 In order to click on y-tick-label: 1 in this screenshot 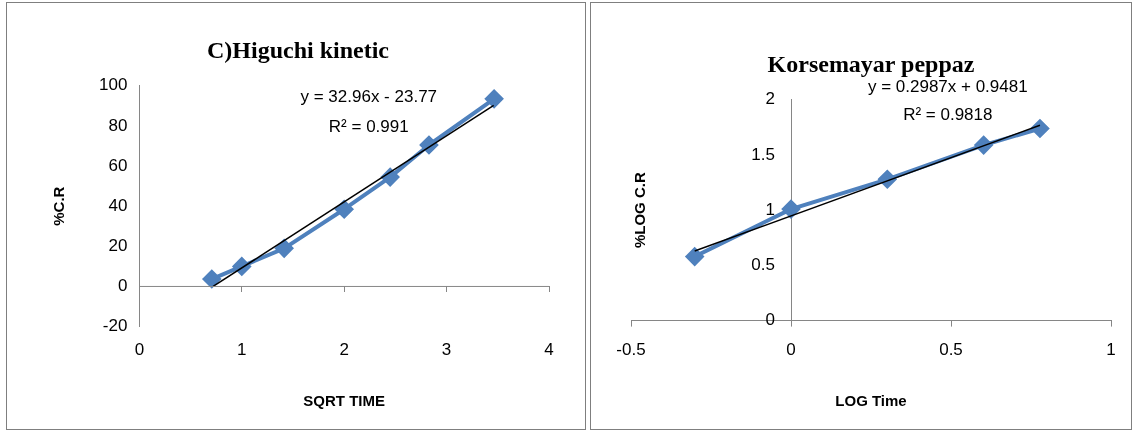, I will do `click(770, 209)`.